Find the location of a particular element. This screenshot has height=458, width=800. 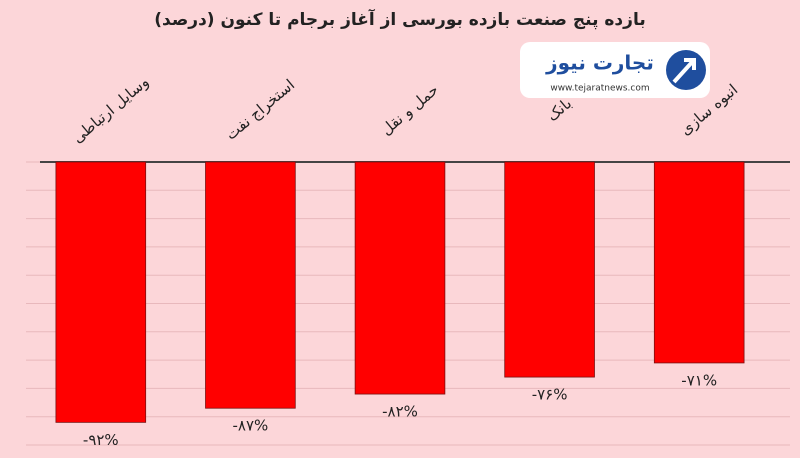

value-label: -۹۲% is located at coordinates (101, 440).